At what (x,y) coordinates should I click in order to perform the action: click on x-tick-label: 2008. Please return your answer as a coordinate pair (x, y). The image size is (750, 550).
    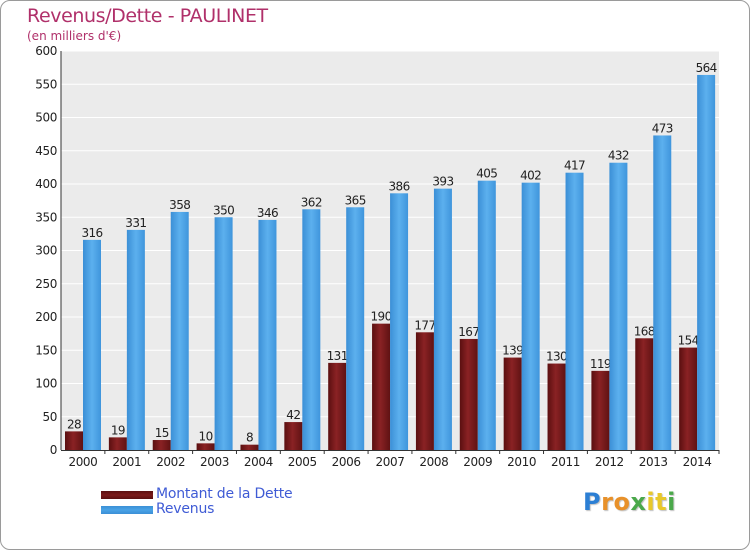
    Looking at the image, I should click on (433, 462).